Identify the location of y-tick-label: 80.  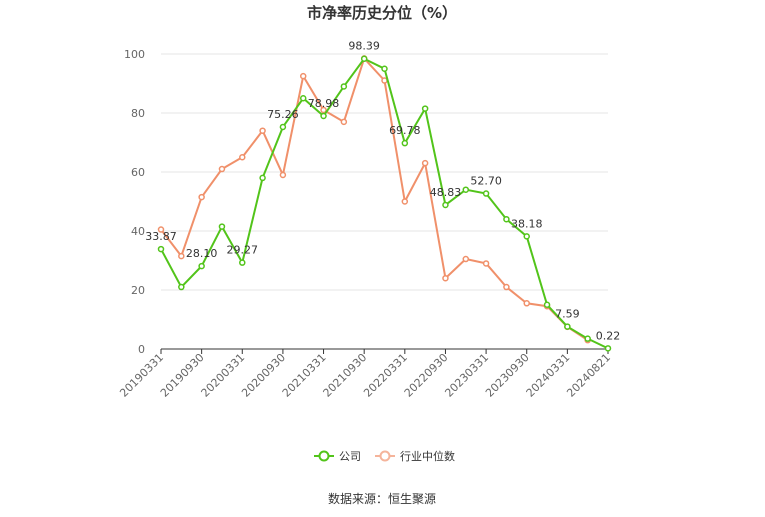
(138, 113).